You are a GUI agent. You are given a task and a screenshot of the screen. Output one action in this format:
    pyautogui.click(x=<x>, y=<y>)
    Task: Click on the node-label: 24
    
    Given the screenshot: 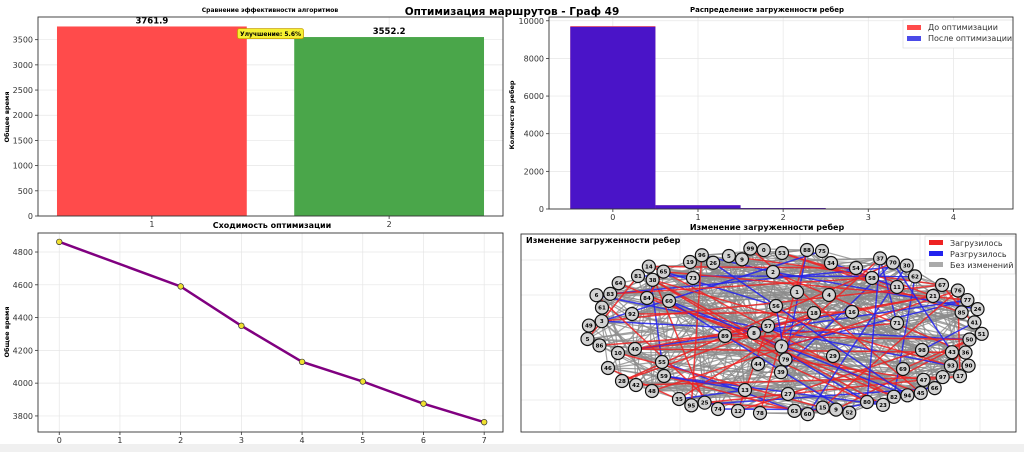 What is the action you would take?
    pyautogui.click(x=978, y=310)
    